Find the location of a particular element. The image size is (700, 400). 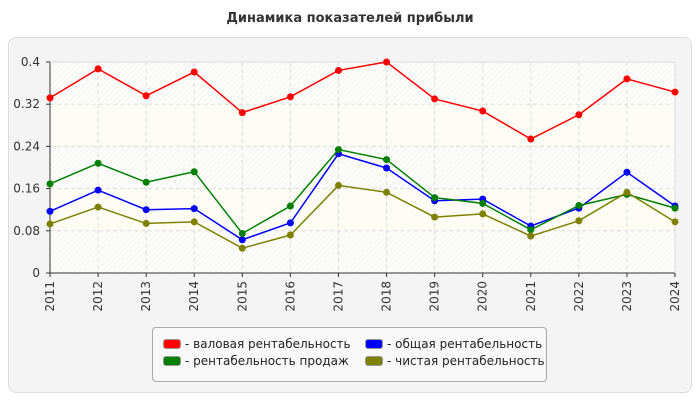

y-tick-label: 0.32 is located at coordinates (26, 104).